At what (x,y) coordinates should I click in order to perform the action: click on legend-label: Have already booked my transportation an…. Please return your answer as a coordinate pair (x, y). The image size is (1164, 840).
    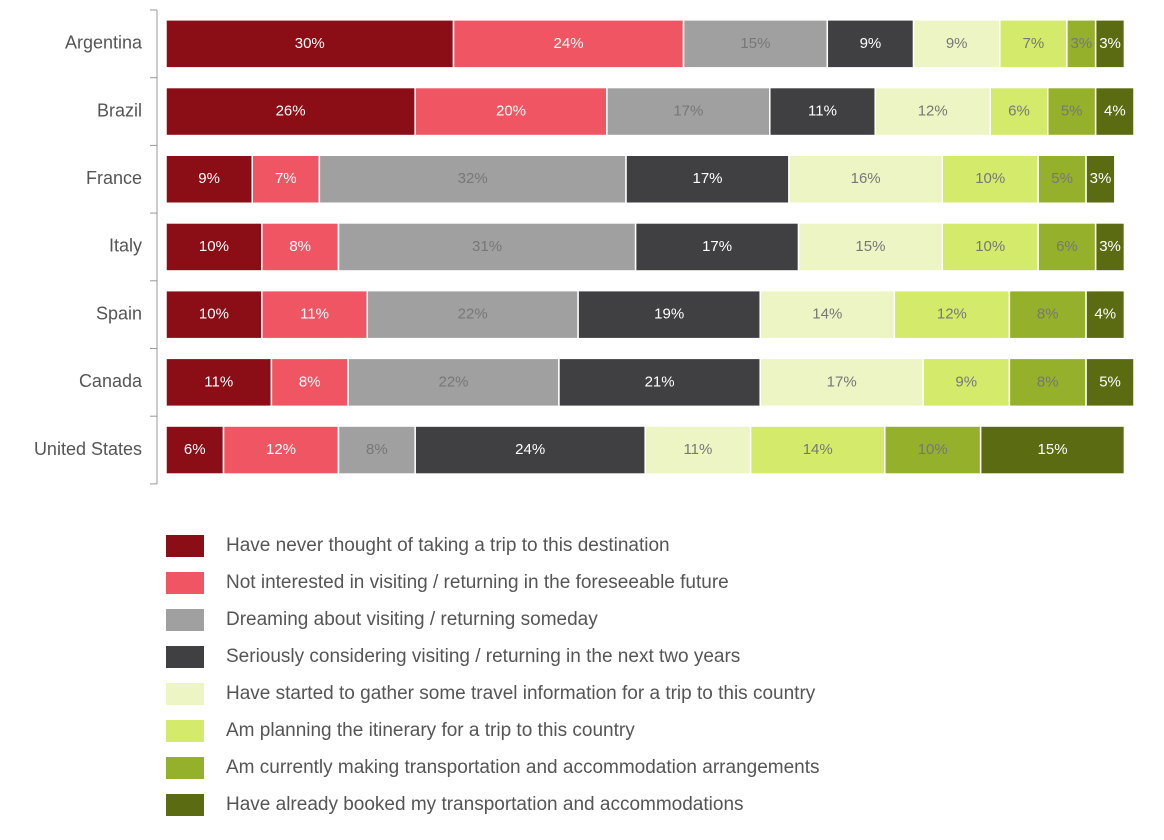
    Looking at the image, I should click on (485, 804).